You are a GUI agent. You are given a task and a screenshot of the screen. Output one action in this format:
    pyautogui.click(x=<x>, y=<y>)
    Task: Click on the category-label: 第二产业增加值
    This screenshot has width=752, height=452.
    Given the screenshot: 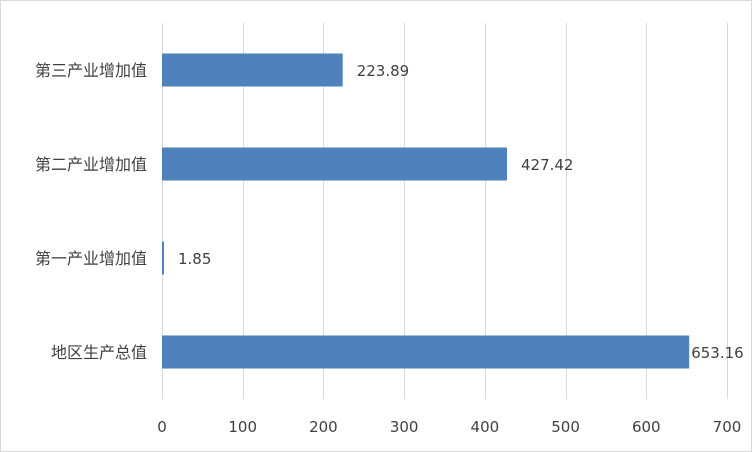 What is the action you would take?
    pyautogui.click(x=91, y=164)
    